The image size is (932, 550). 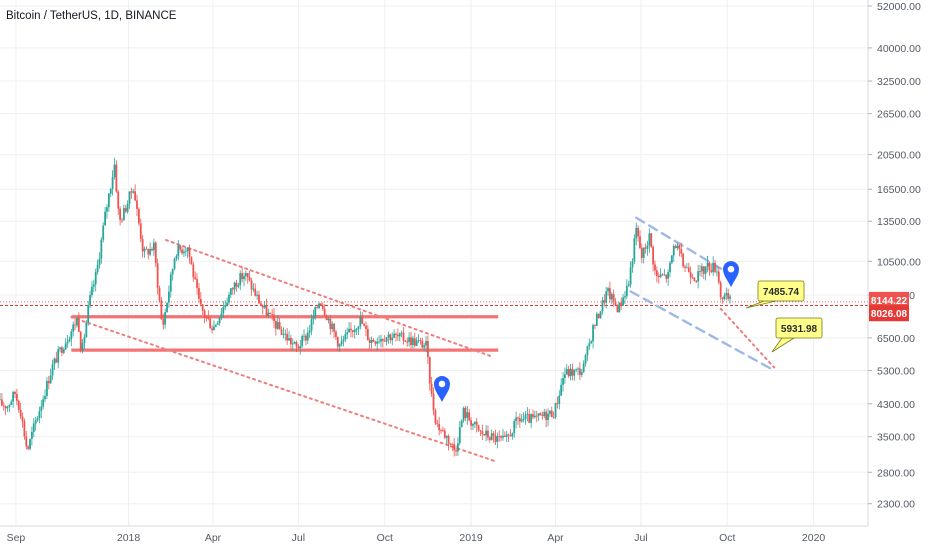 I want to click on price-line-labels: 8144.22 8026.08, so click(x=889, y=306).